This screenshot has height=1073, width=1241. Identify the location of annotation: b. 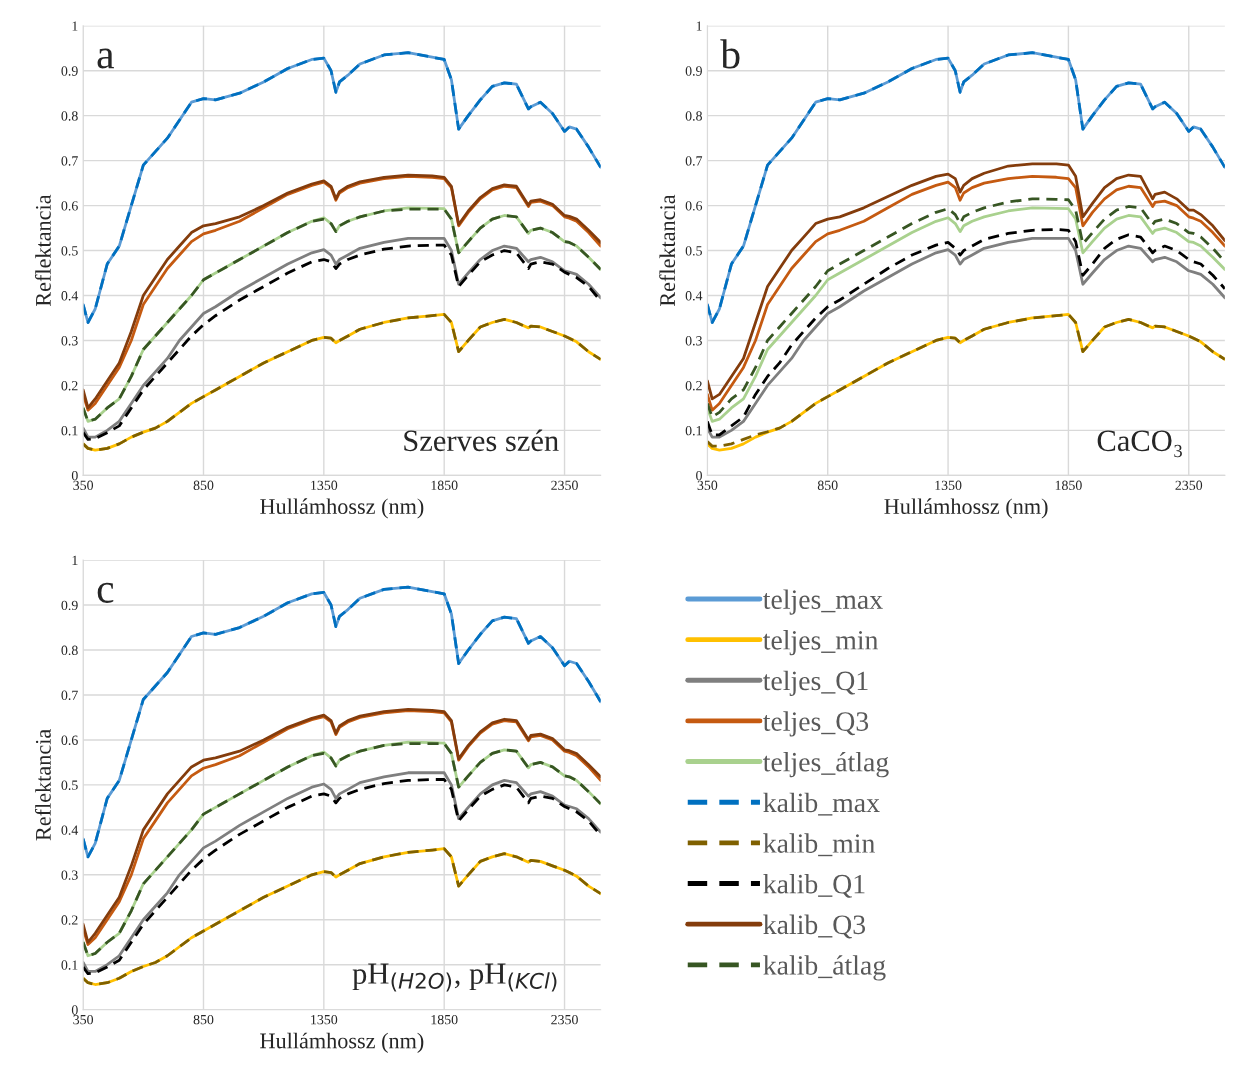
(730, 54).